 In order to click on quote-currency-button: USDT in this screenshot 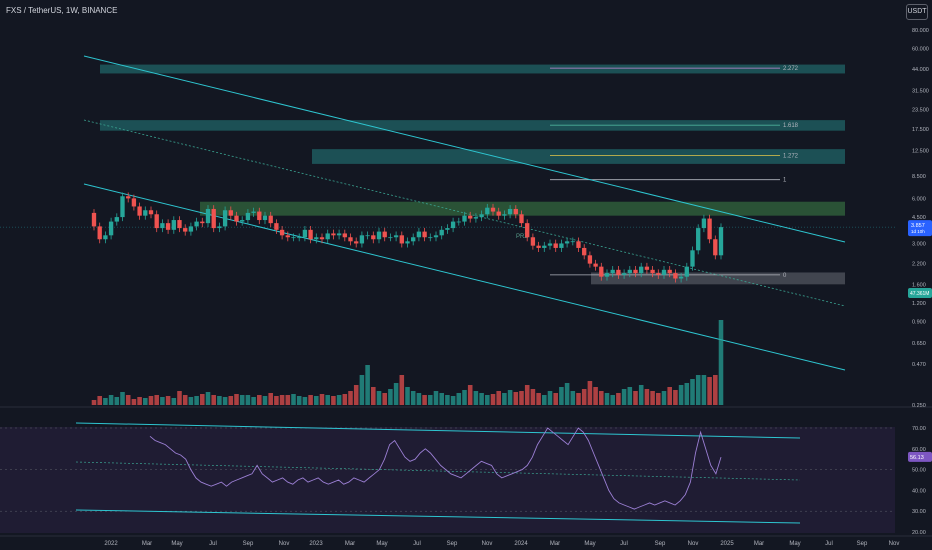, I will do `click(917, 12)`.